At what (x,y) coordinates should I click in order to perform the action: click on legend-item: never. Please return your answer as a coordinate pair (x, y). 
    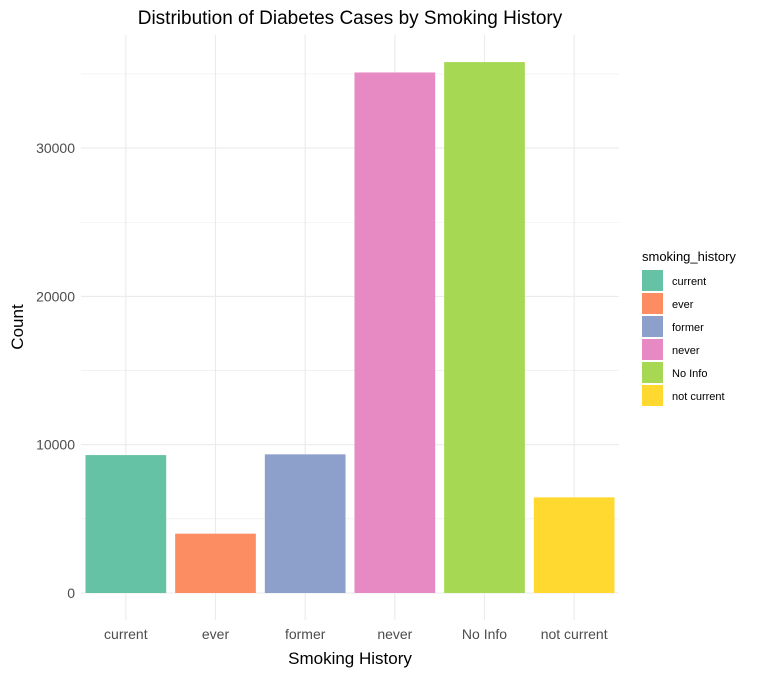
    Looking at the image, I should click on (671, 349).